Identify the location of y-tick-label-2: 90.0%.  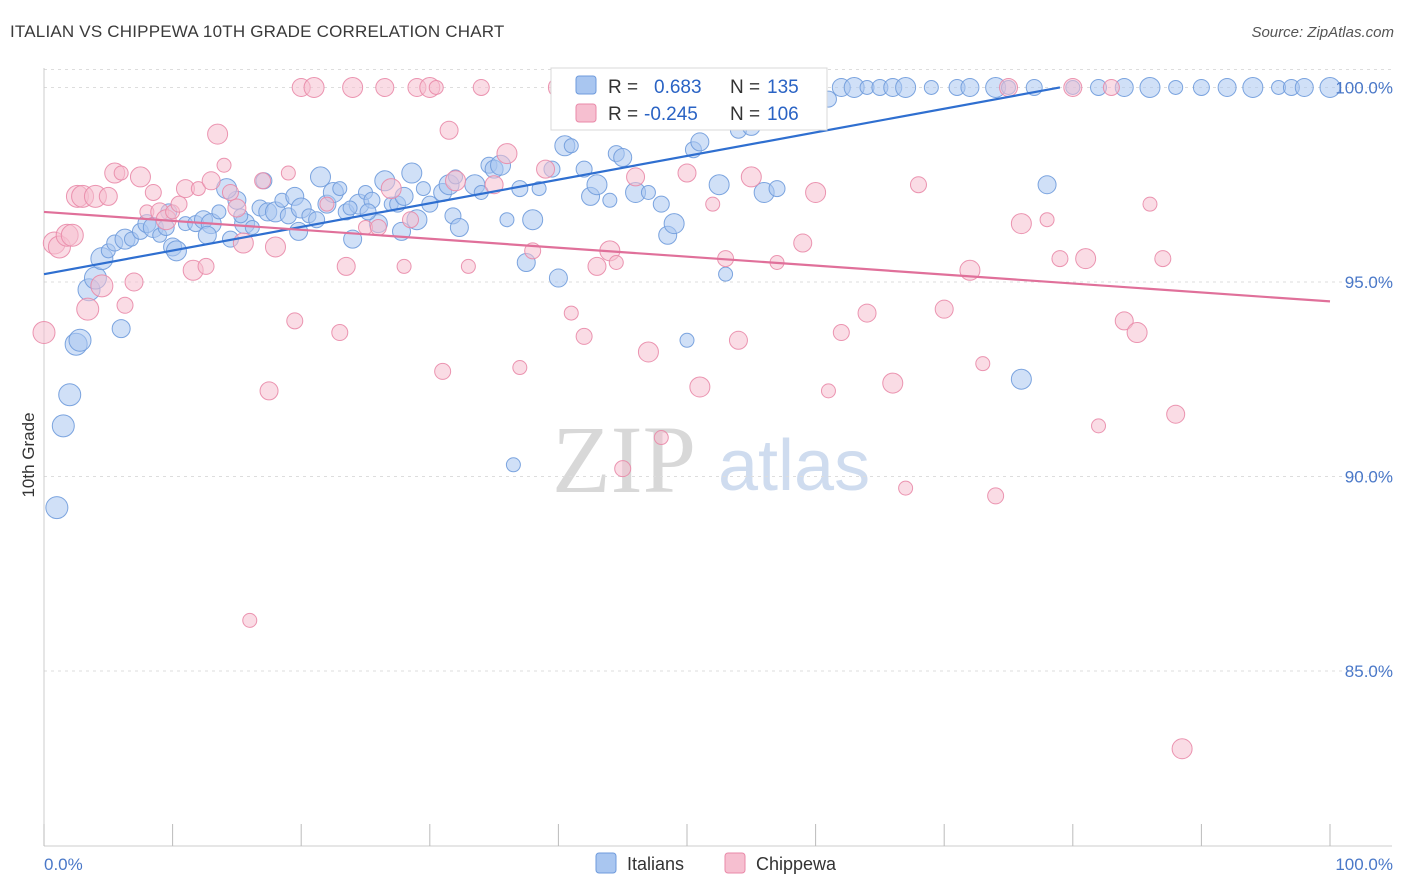
(1369, 476).